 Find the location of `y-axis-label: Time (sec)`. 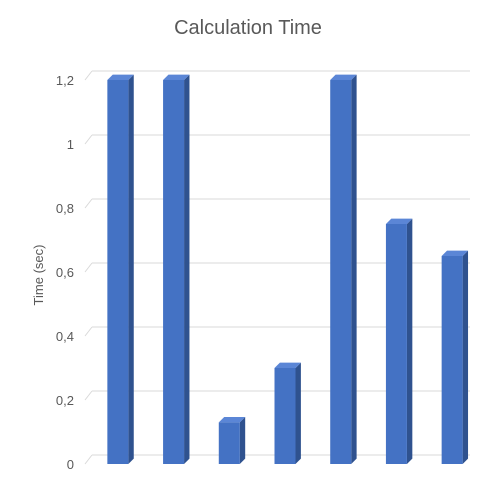

y-axis-label: Time (sec) is located at coordinates (38, 275).